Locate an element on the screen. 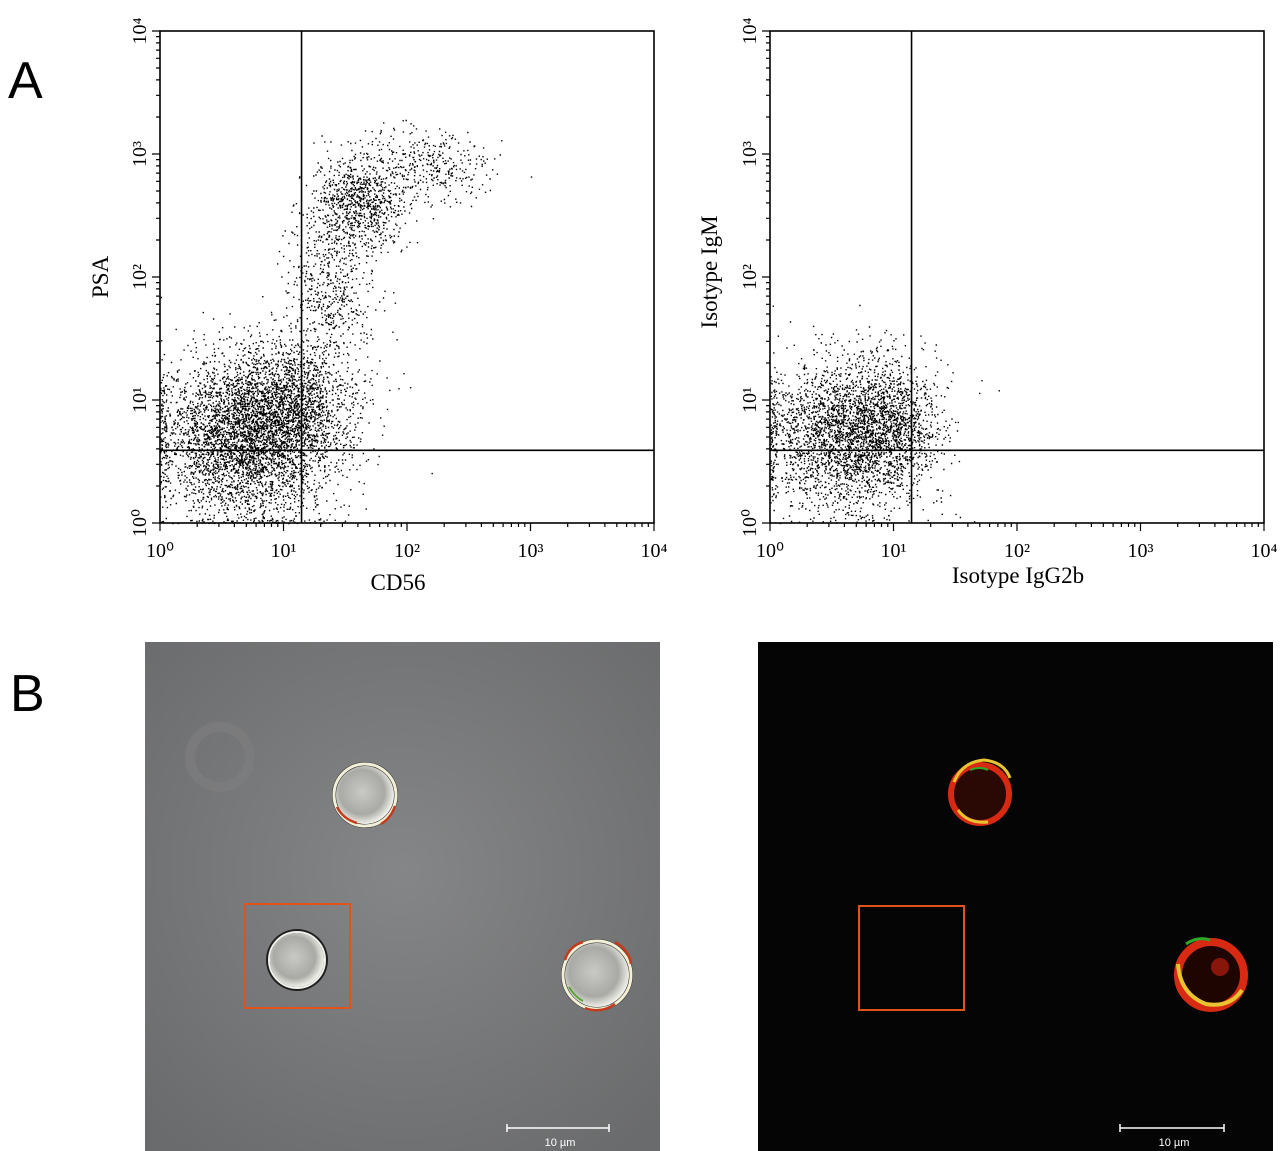 This screenshot has height=1151, width=1284. cell-top is located at coordinates (365, 795).